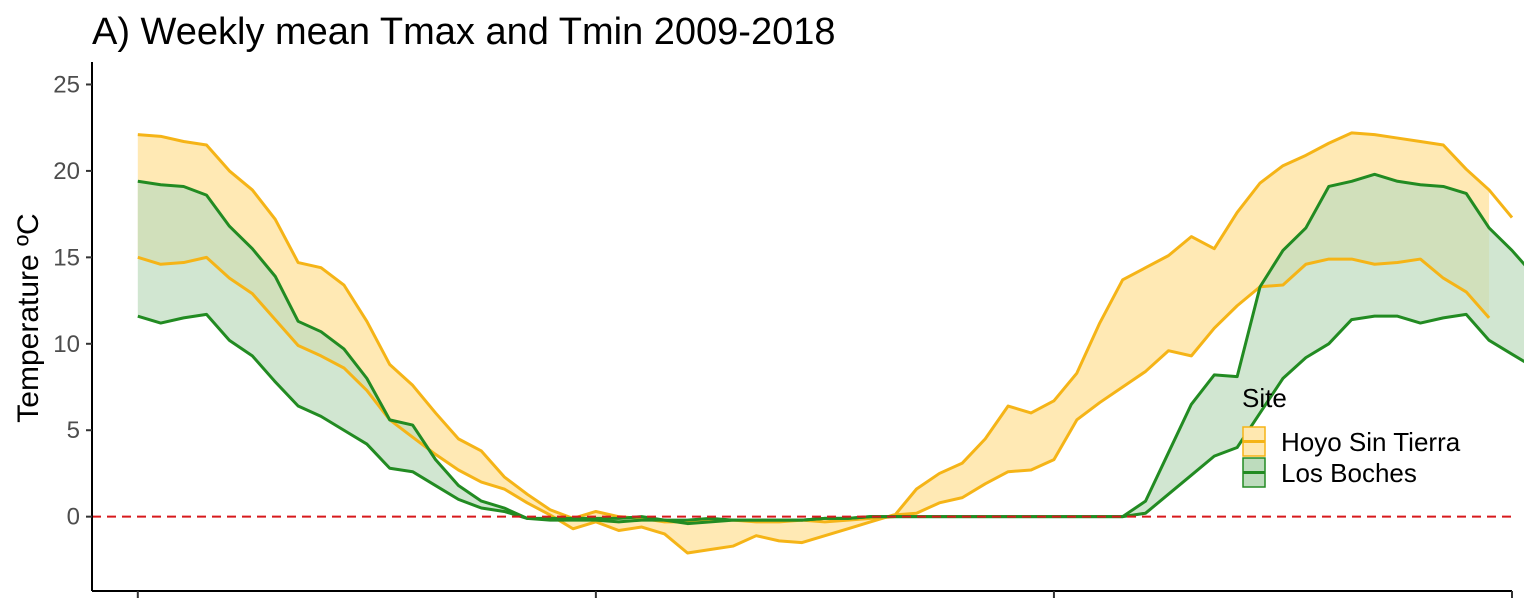  What do you see at coordinates (802, 594) in the screenshot?
I see `x-axis` at bounding box center [802, 594].